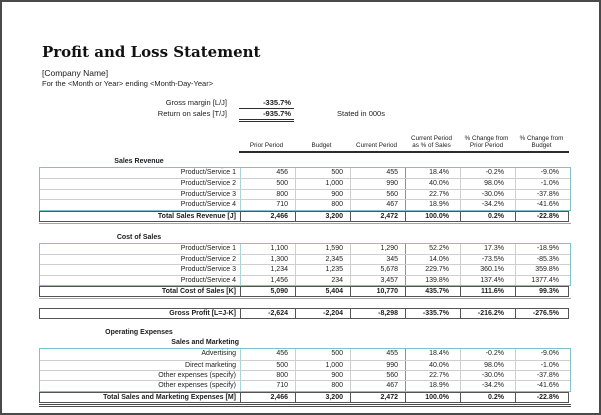 The width and height of the screenshot is (601, 415). What do you see at coordinates (542, 270) in the screenshot?
I see `cell-value: 359.8%` at bounding box center [542, 270].